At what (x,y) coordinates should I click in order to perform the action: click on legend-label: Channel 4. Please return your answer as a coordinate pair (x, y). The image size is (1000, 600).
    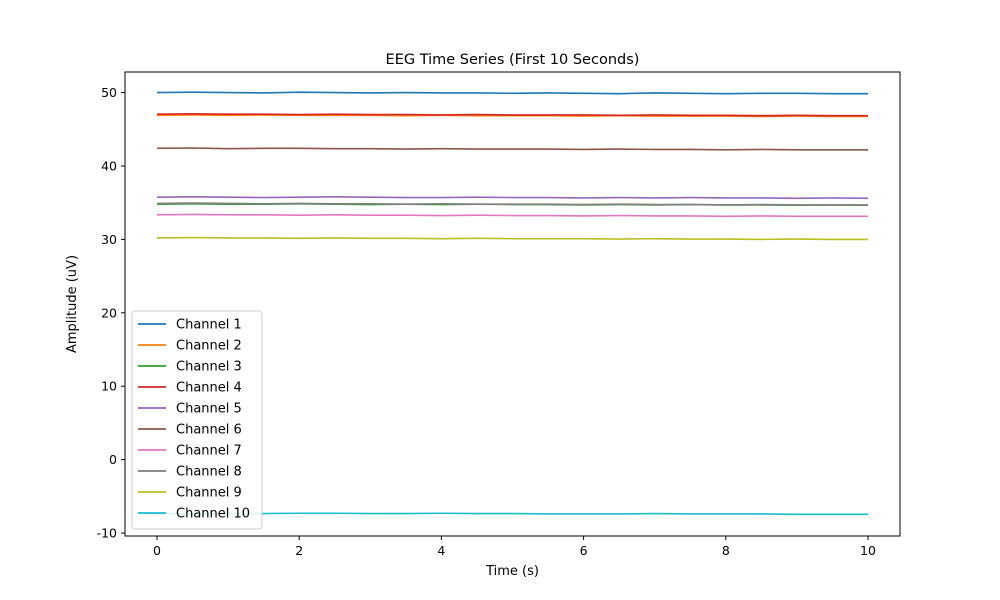
    Looking at the image, I should click on (209, 388).